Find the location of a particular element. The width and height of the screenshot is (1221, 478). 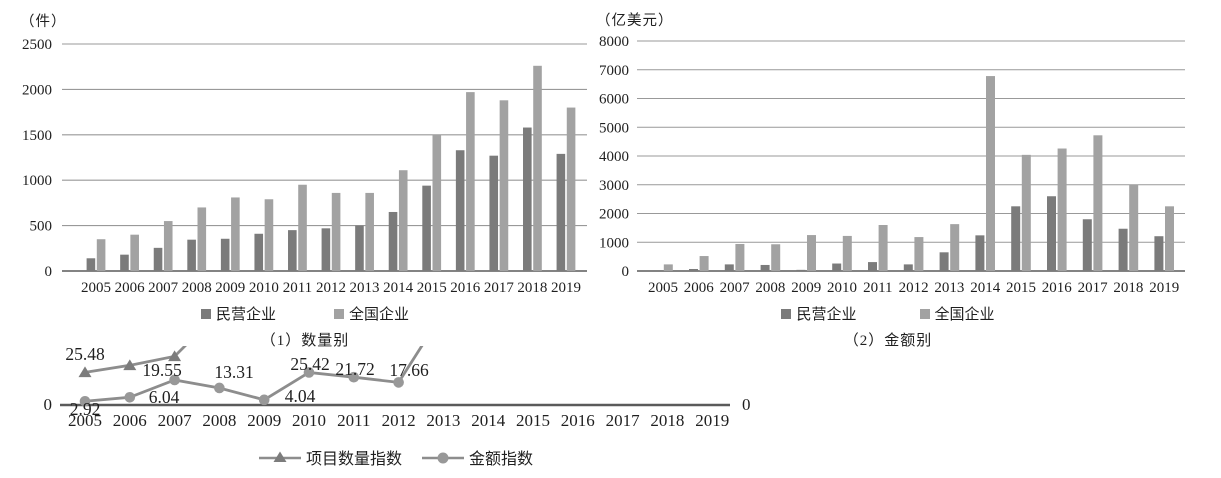

amount-chart-bar-national-2006 is located at coordinates (704, 263).